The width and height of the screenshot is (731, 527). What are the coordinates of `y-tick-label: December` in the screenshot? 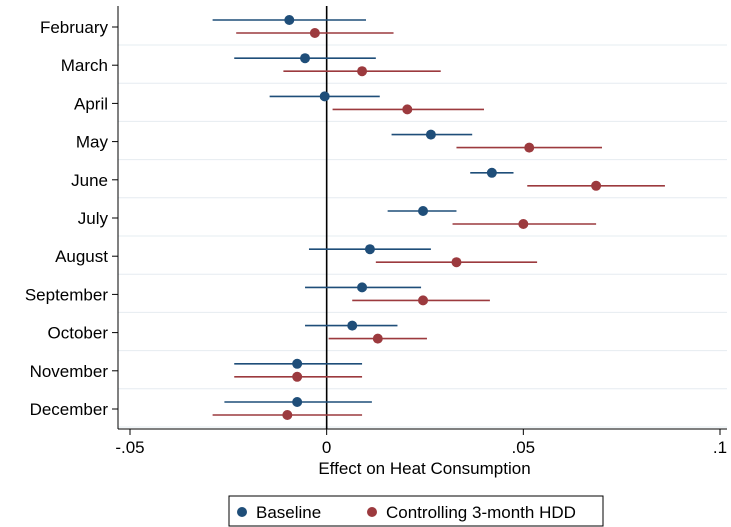 It's located at (69, 409).